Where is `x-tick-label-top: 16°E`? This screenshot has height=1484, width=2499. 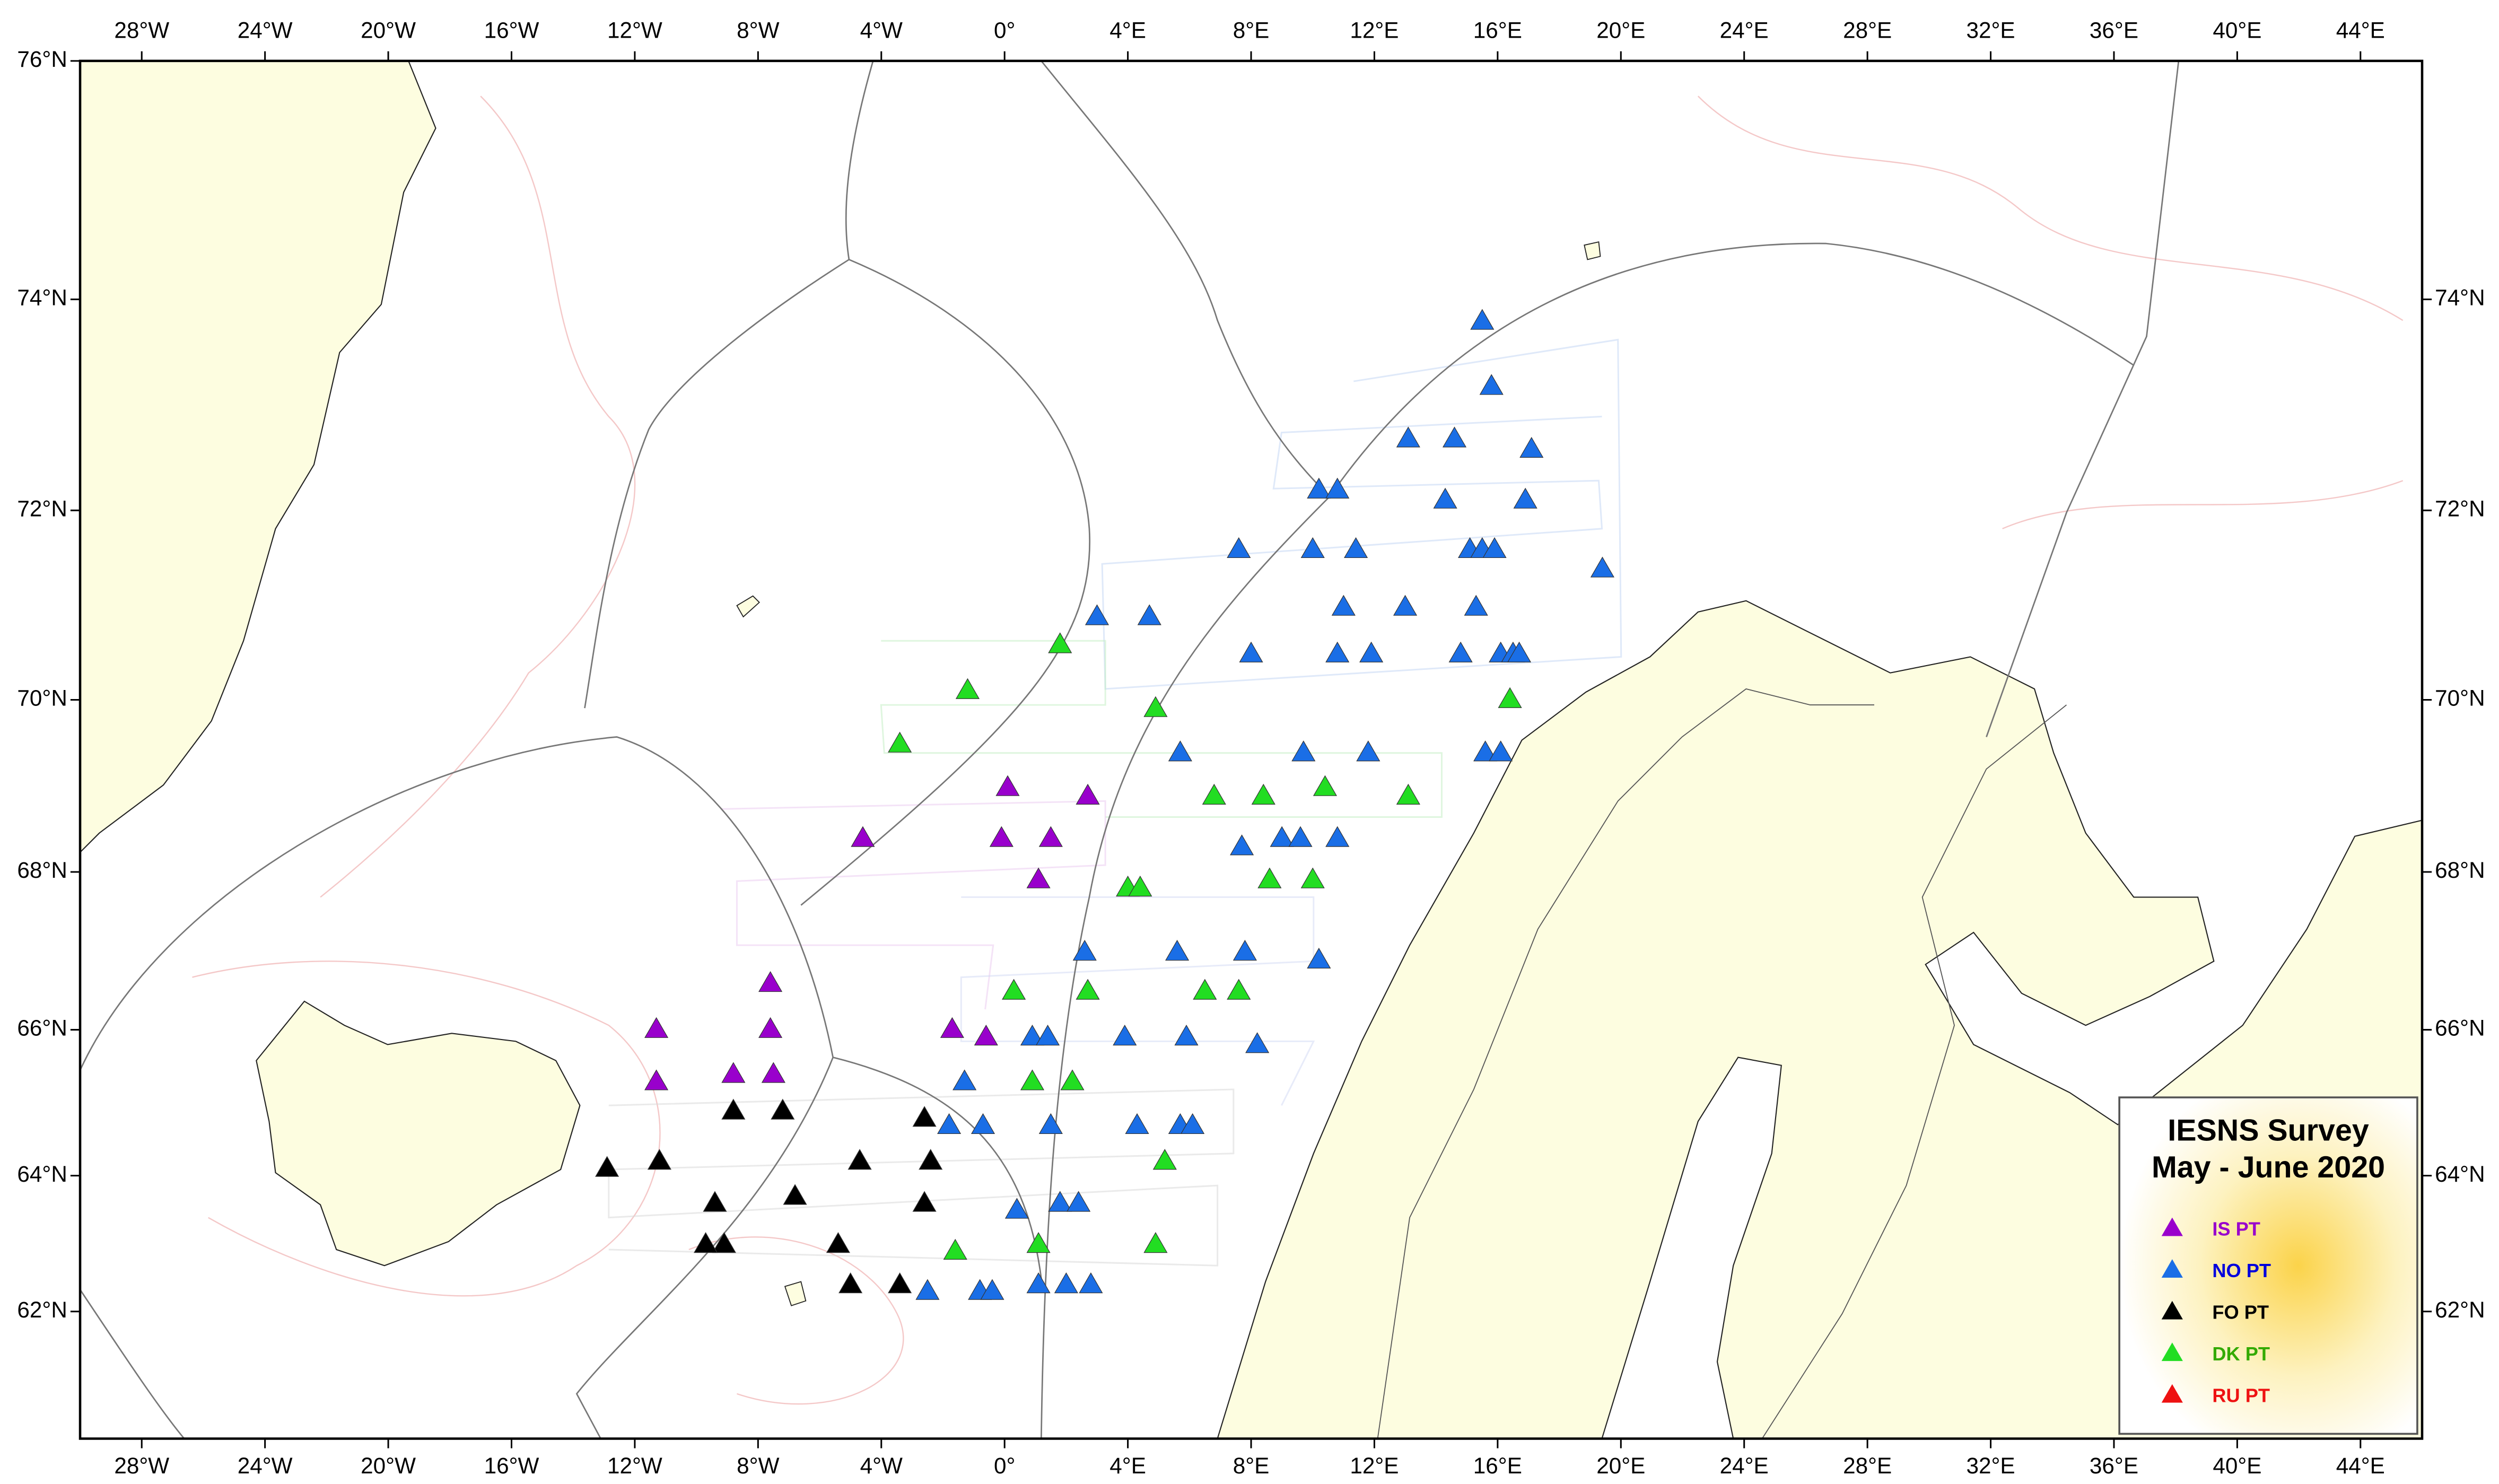
x-tick-label-top: 16°E is located at coordinates (1497, 30).